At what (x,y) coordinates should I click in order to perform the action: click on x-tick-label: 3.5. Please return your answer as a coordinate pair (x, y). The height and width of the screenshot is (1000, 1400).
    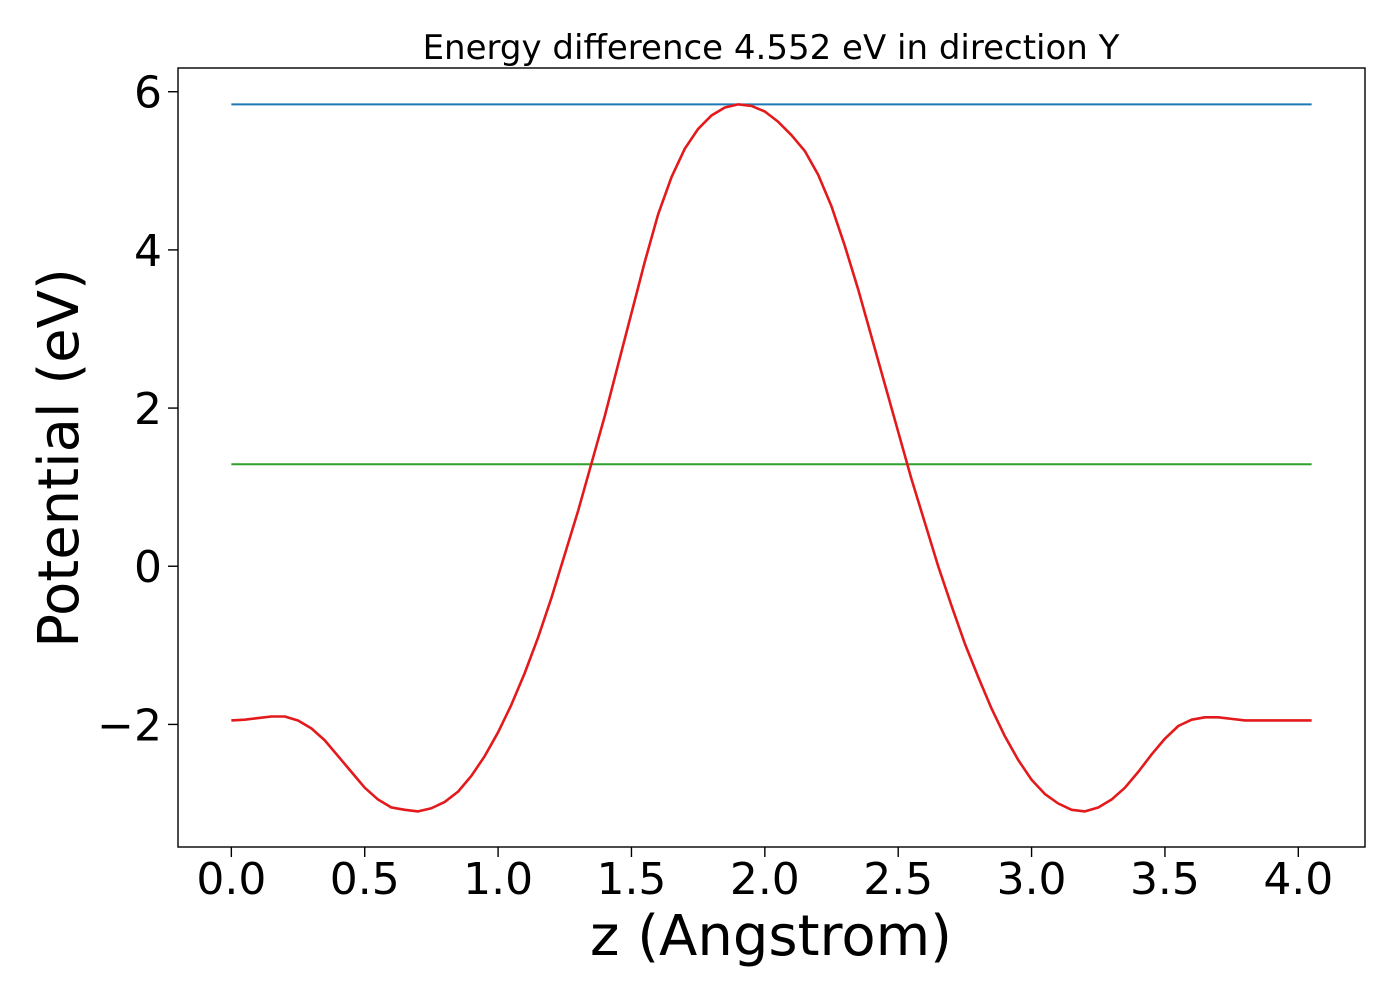
    Looking at the image, I should click on (1165, 879).